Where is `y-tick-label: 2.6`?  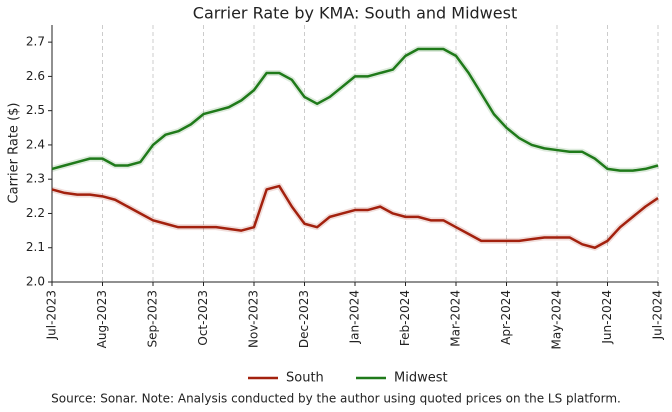
y-tick-label: 2.6 is located at coordinates (35, 76).